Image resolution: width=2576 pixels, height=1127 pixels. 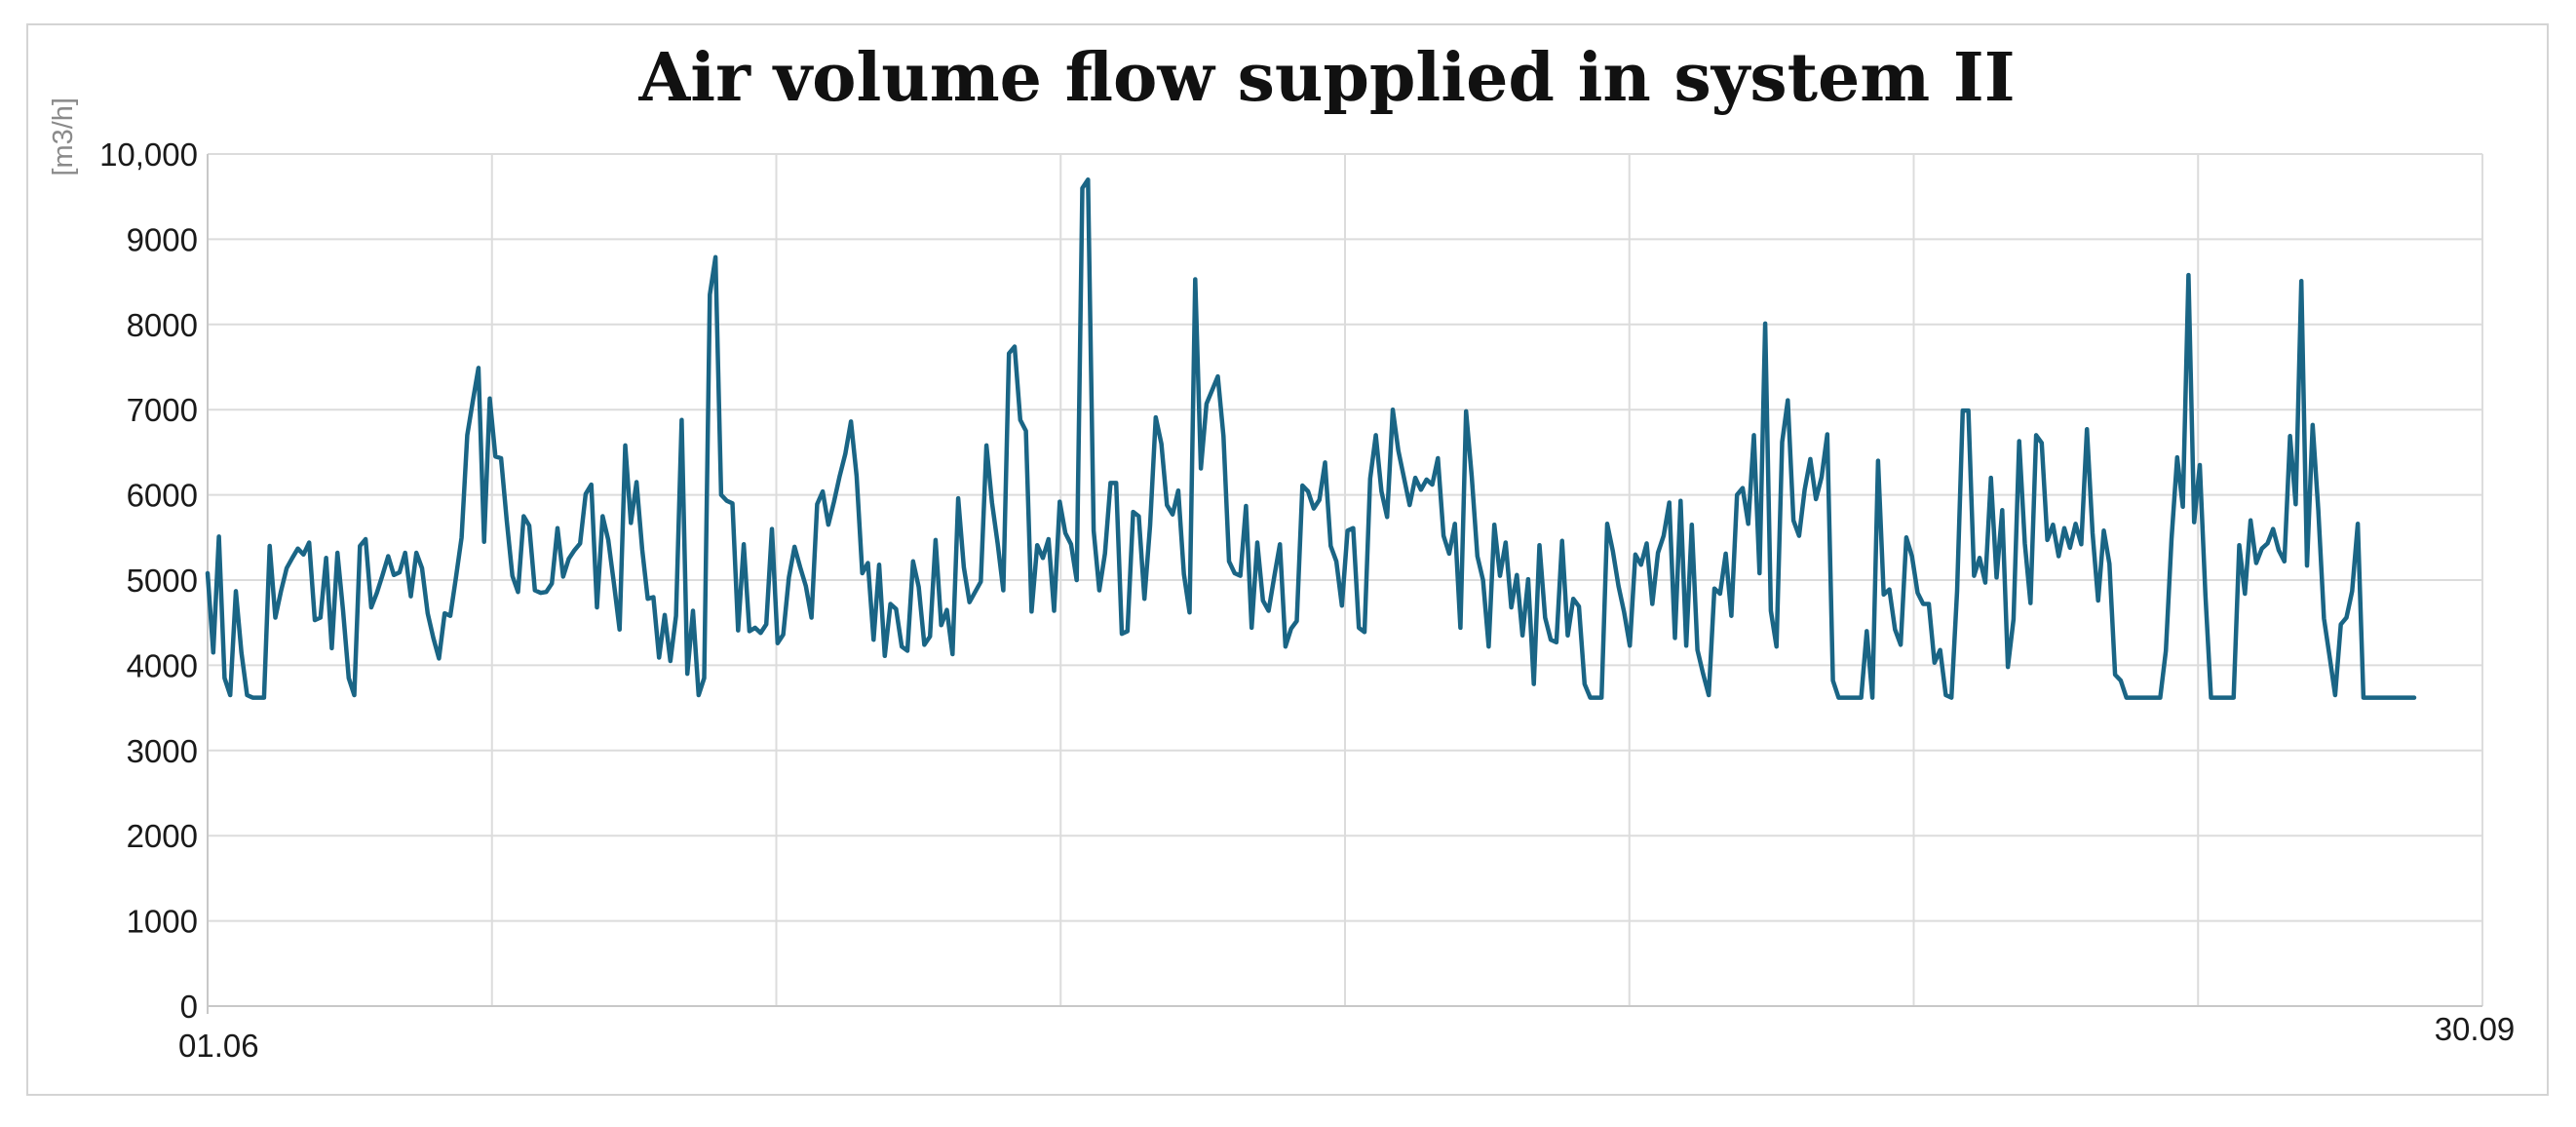 What do you see at coordinates (162, 325) in the screenshot?
I see `y-tick-label: 8000` at bounding box center [162, 325].